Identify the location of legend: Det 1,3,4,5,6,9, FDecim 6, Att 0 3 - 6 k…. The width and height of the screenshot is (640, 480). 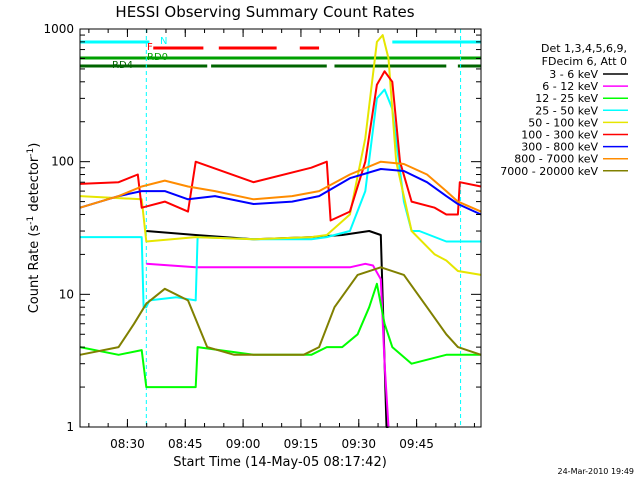
(564, 110).